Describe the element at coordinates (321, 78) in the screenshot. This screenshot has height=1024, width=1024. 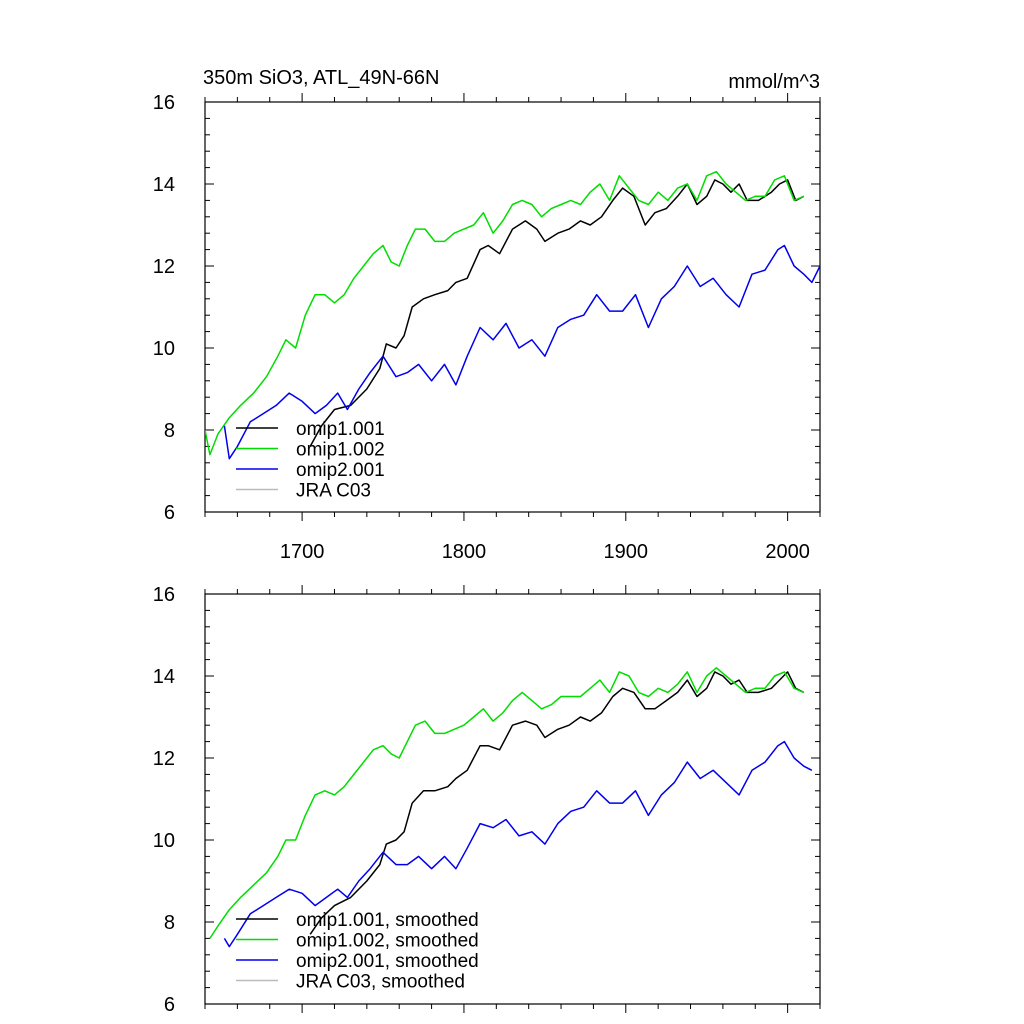
I see `chart-title: 350m SiO3, ATL_49N-66N` at that location.